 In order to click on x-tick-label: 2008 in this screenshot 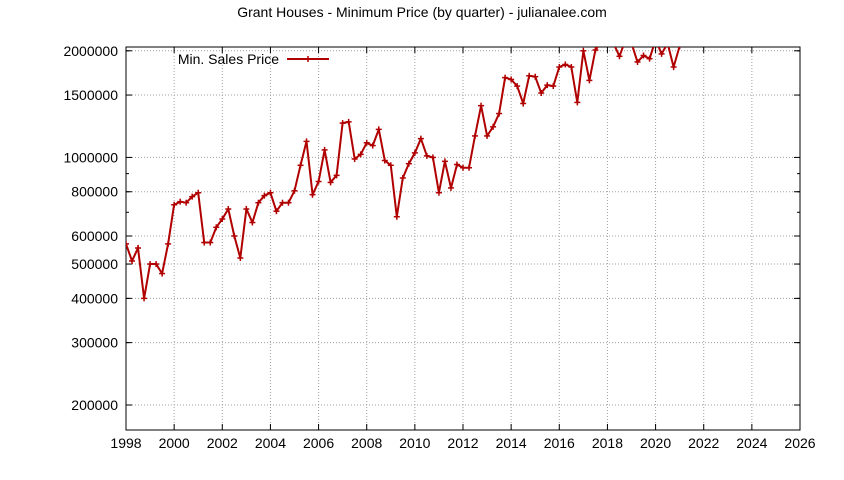, I will do `click(366, 443)`.